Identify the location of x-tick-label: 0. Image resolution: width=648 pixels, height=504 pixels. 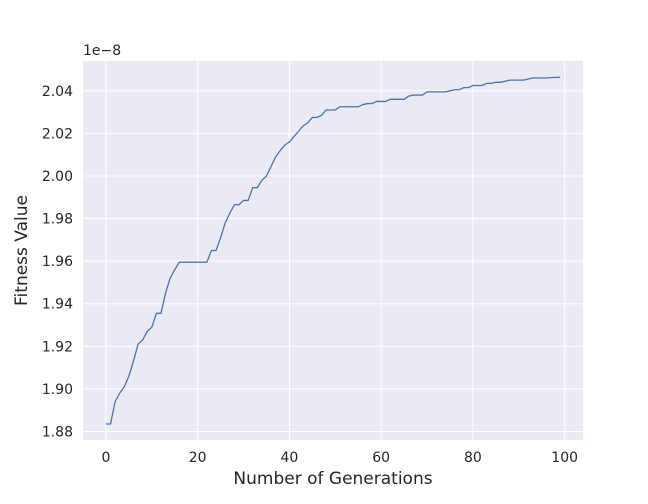
(105, 458).